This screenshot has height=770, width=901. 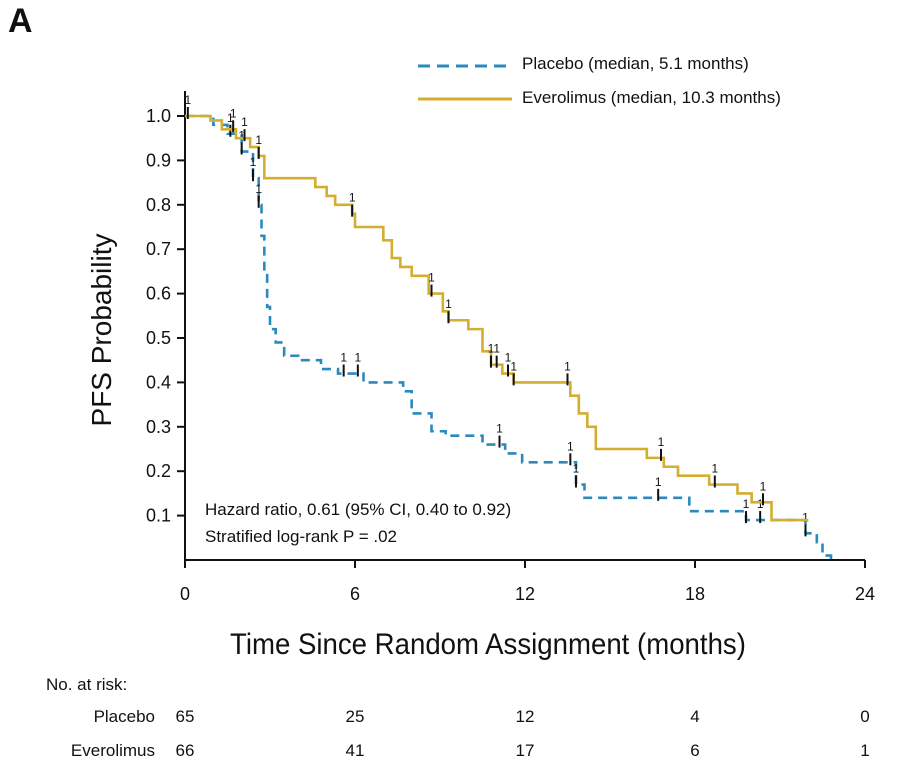 What do you see at coordinates (87, 684) in the screenshot?
I see `at-risk-title: No. at risk:` at bounding box center [87, 684].